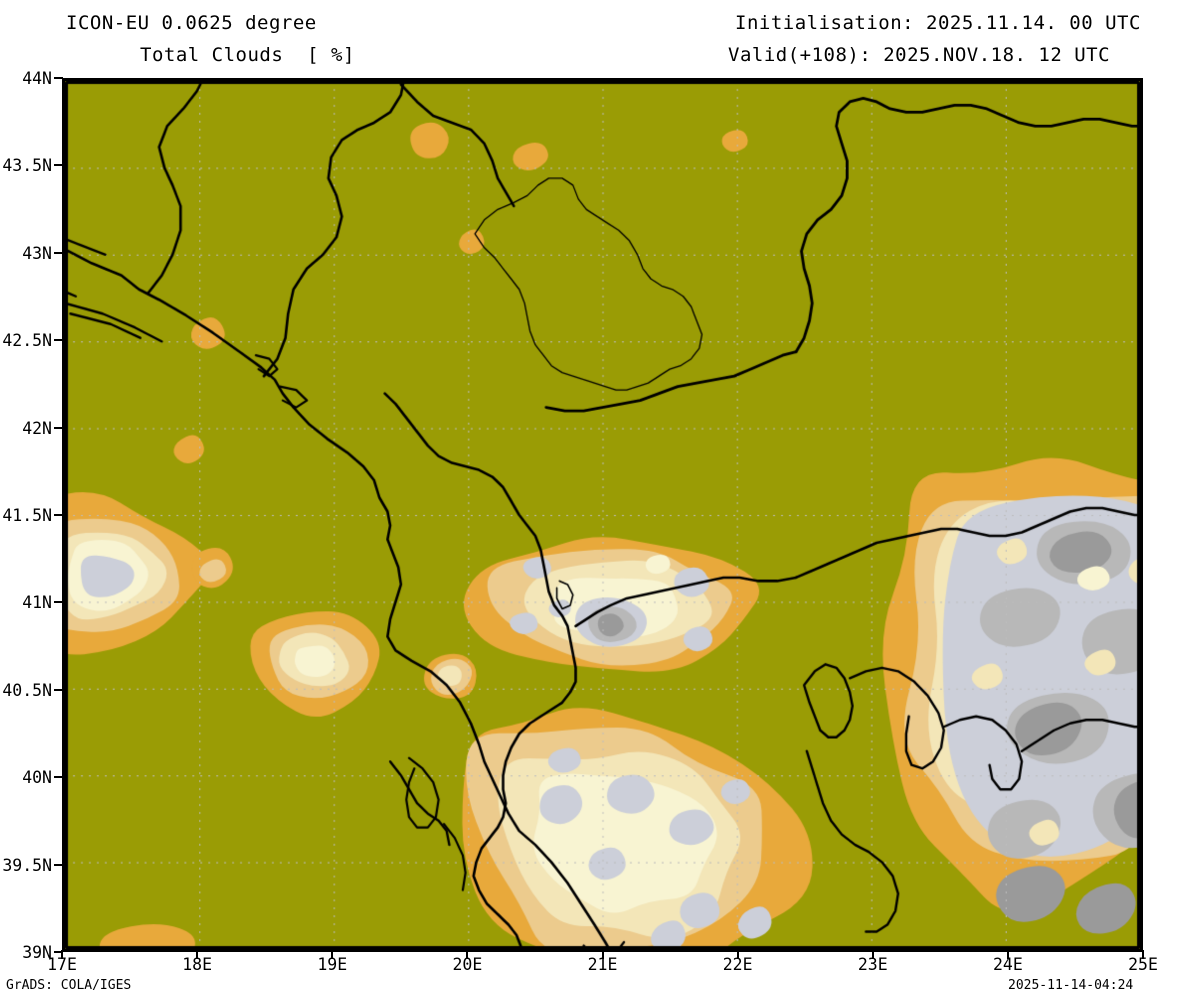 This screenshot has height=1000, width=1200. Describe the element at coordinates (938, 23) in the screenshot. I see `initialisation-time: Initialisation: 2025.11.14. 00 UTC` at that location.